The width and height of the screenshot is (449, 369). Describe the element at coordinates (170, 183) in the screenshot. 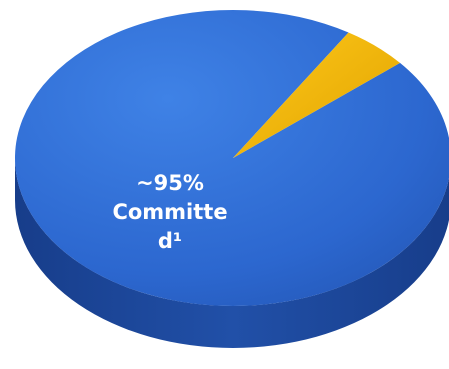

I see `annotation-line-1: ~95%` at that location.